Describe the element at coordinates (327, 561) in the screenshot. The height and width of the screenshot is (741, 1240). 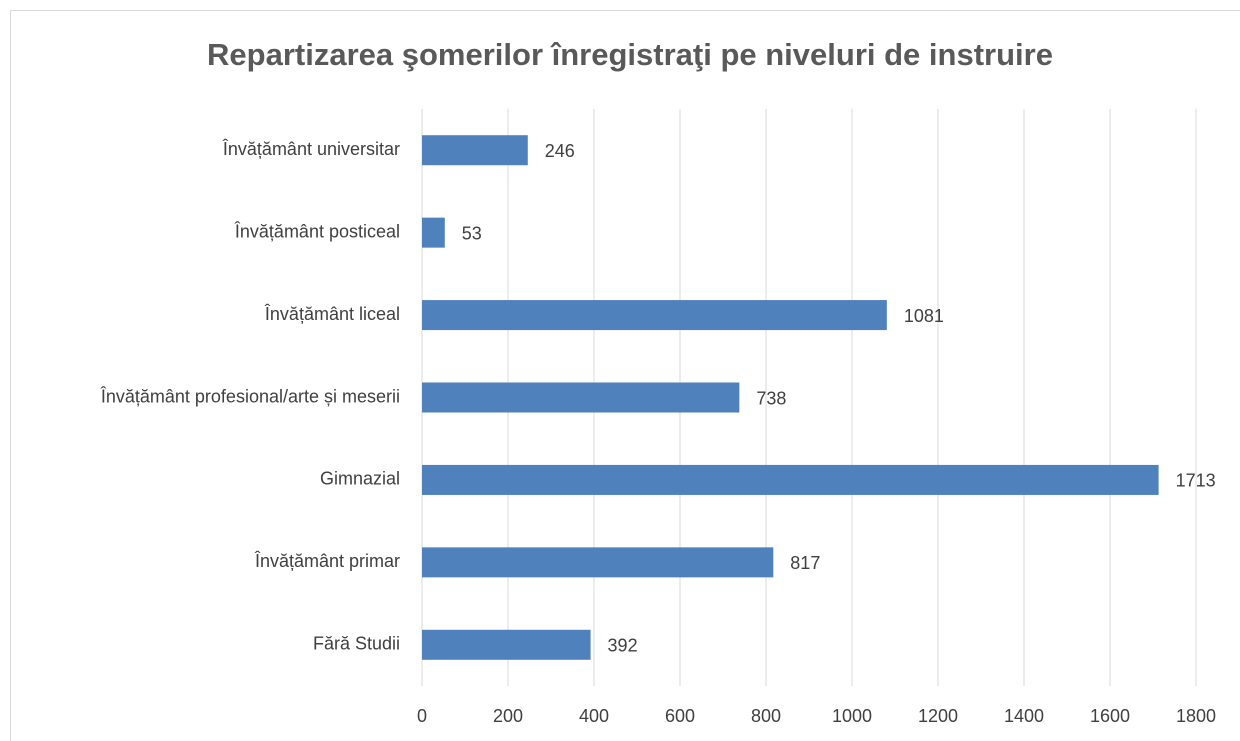
I see `y-tick-label: Învățământ primar` at that location.